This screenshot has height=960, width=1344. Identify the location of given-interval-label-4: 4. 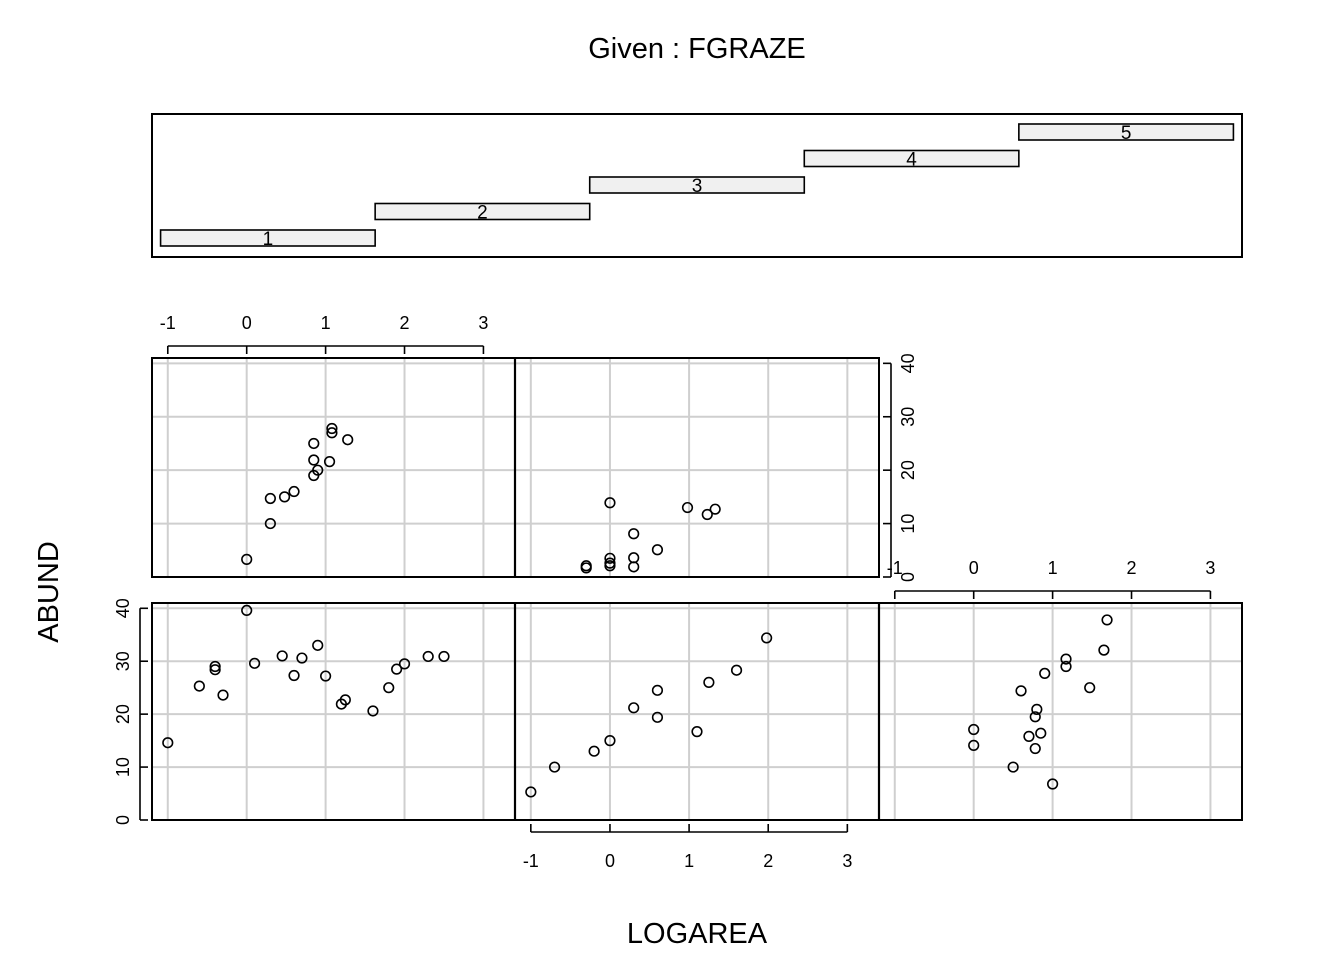
(911, 160).